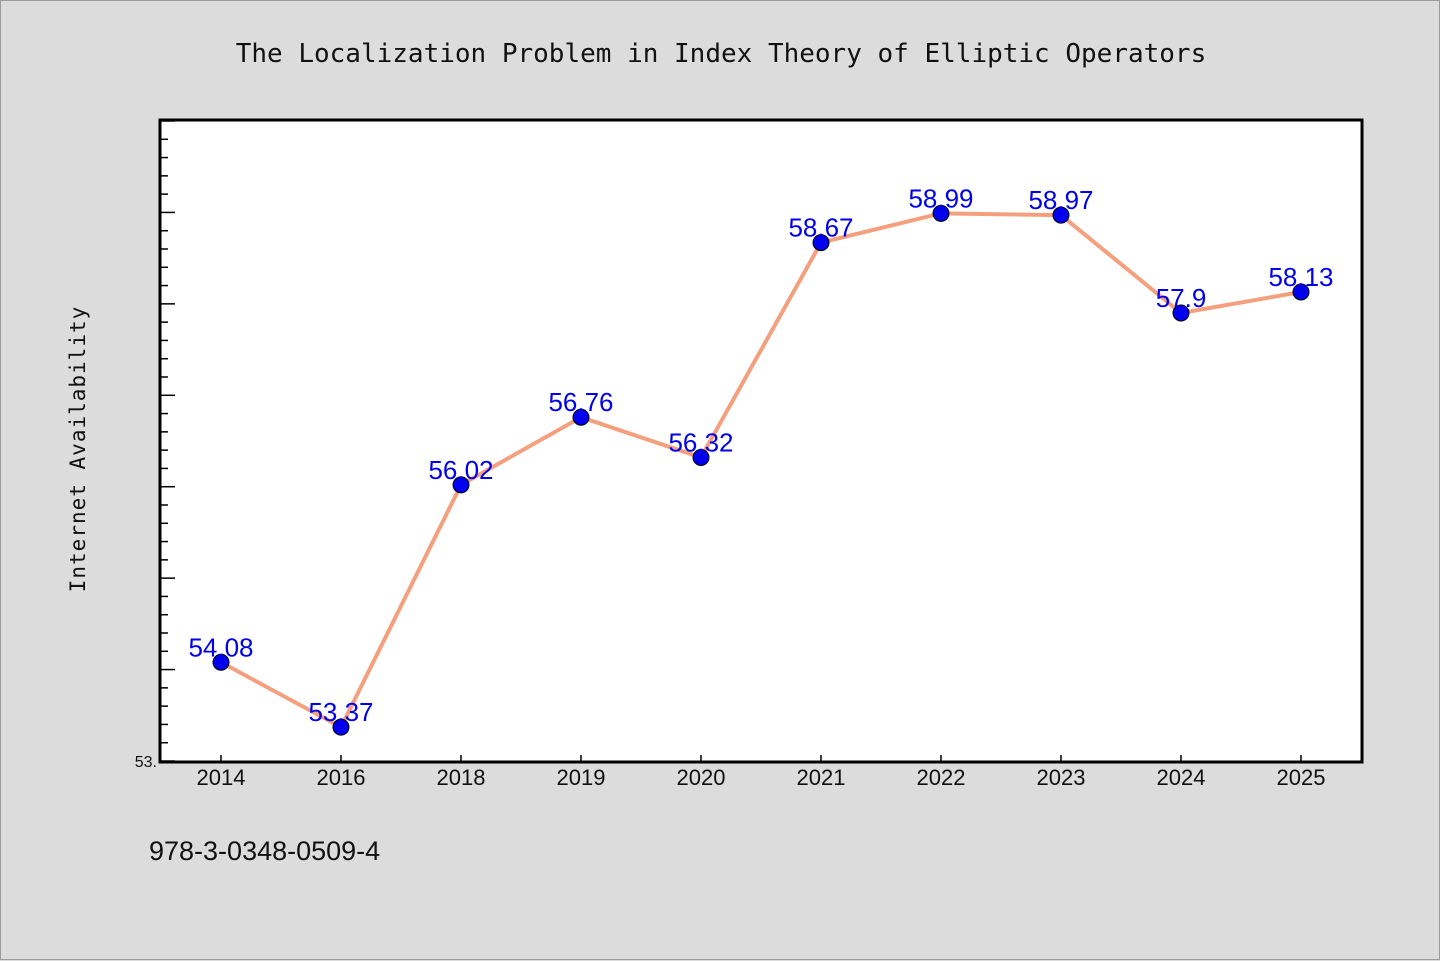 The width and height of the screenshot is (1440, 961). Describe the element at coordinates (460, 470) in the screenshot. I see `data-label-2018: 56.02` at that location.